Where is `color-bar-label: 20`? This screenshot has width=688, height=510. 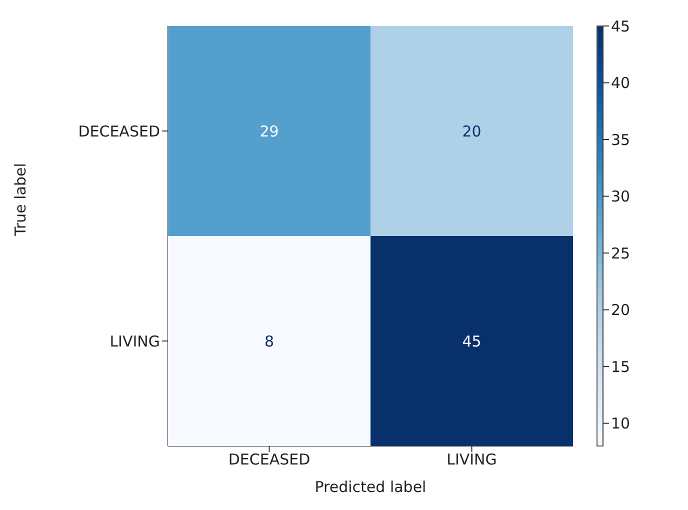
color-bar-label: 20 is located at coordinates (620, 310).